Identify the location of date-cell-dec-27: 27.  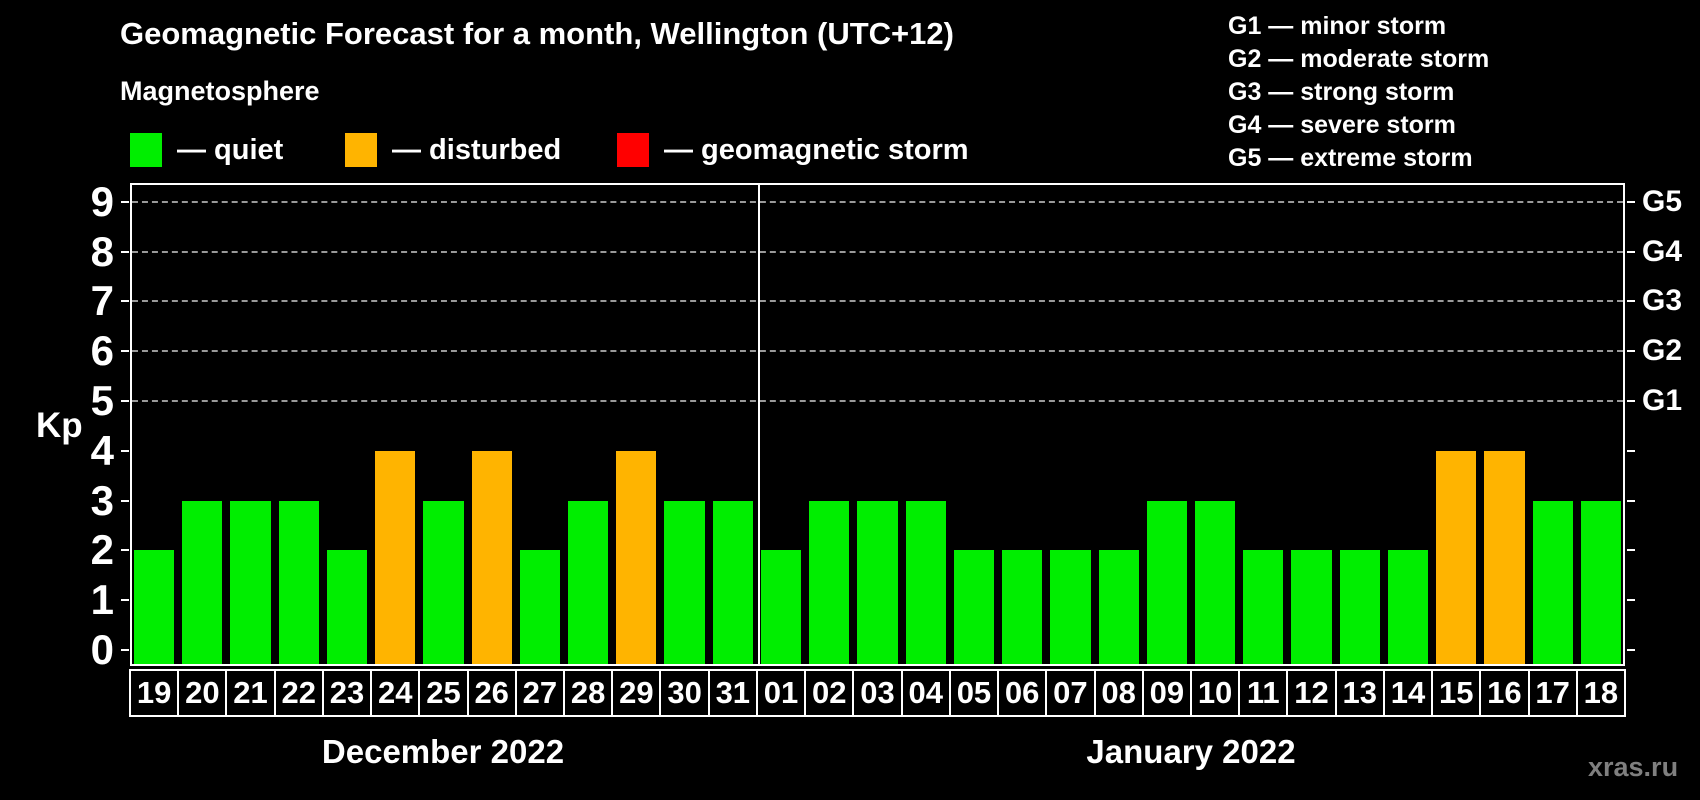
(540, 693).